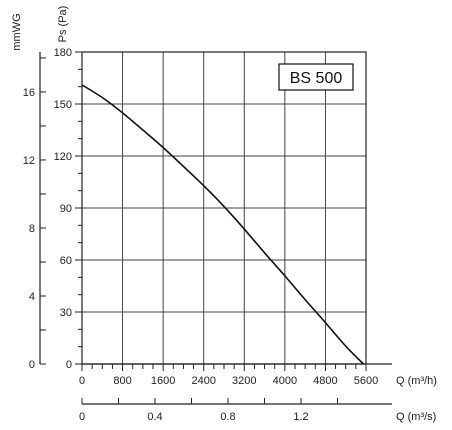 The height and width of the screenshot is (430, 452). Describe the element at coordinates (244, 381) in the screenshot. I see `x-tick-label: 3200` at that location.